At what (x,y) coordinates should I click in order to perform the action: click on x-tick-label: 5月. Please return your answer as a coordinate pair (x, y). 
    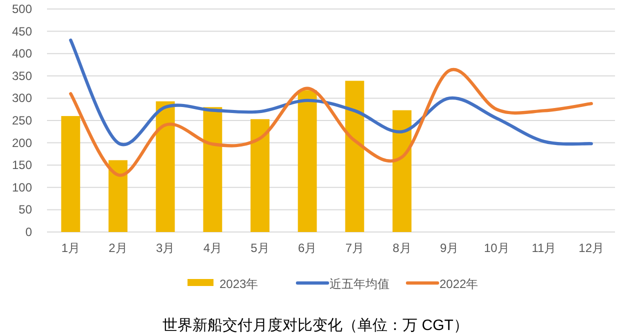
    Looking at the image, I should click on (260, 248).